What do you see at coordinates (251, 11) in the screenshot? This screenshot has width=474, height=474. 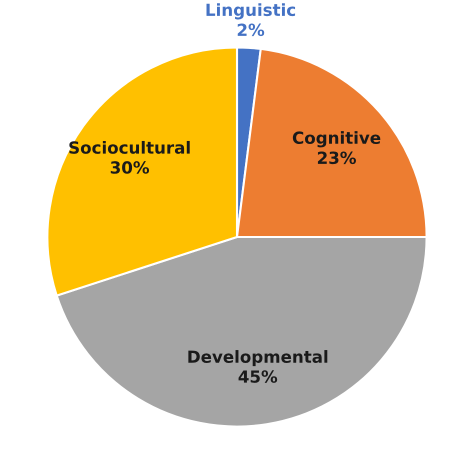 I see `slice-label: Linguistic` at bounding box center [251, 11].